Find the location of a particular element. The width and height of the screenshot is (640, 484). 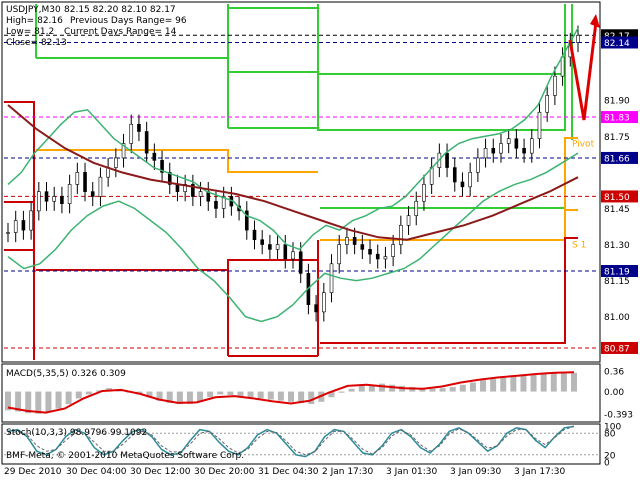

stoch-title: Stoch(10,3,3) 98.9796 99.1092 is located at coordinates (76, 433).